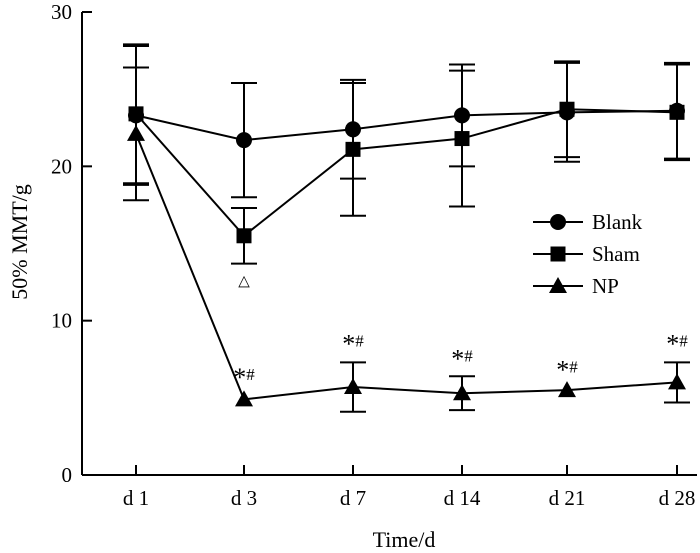 The image size is (700, 553). Describe the element at coordinates (588, 254) in the screenshot. I see `legend: Blank Sham NP` at that location.